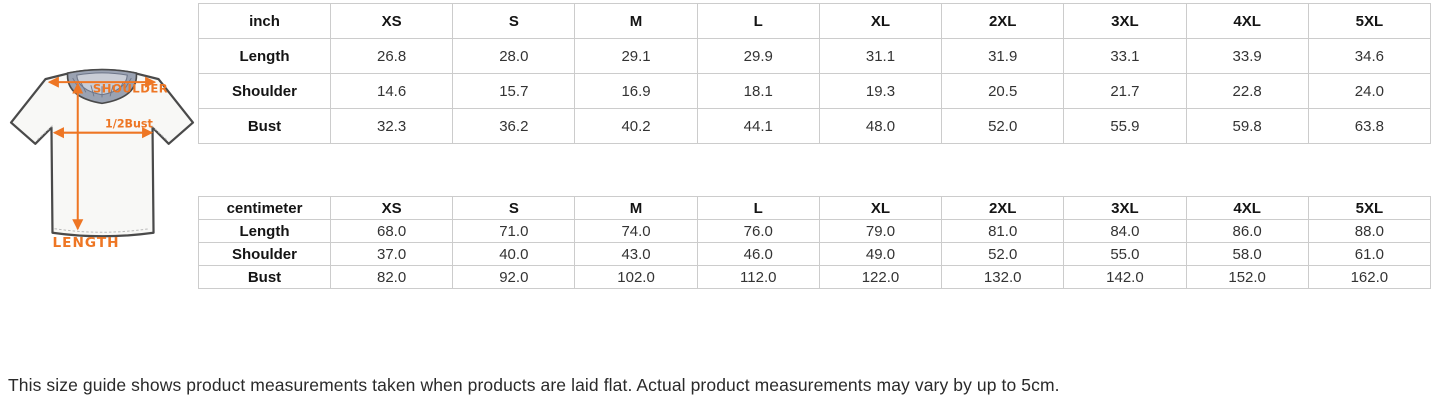 Image resolution: width=1445 pixels, height=407 pixels. What do you see at coordinates (391, 91) in the screenshot?
I see `measurement-value-cell: 14.6` at bounding box center [391, 91].